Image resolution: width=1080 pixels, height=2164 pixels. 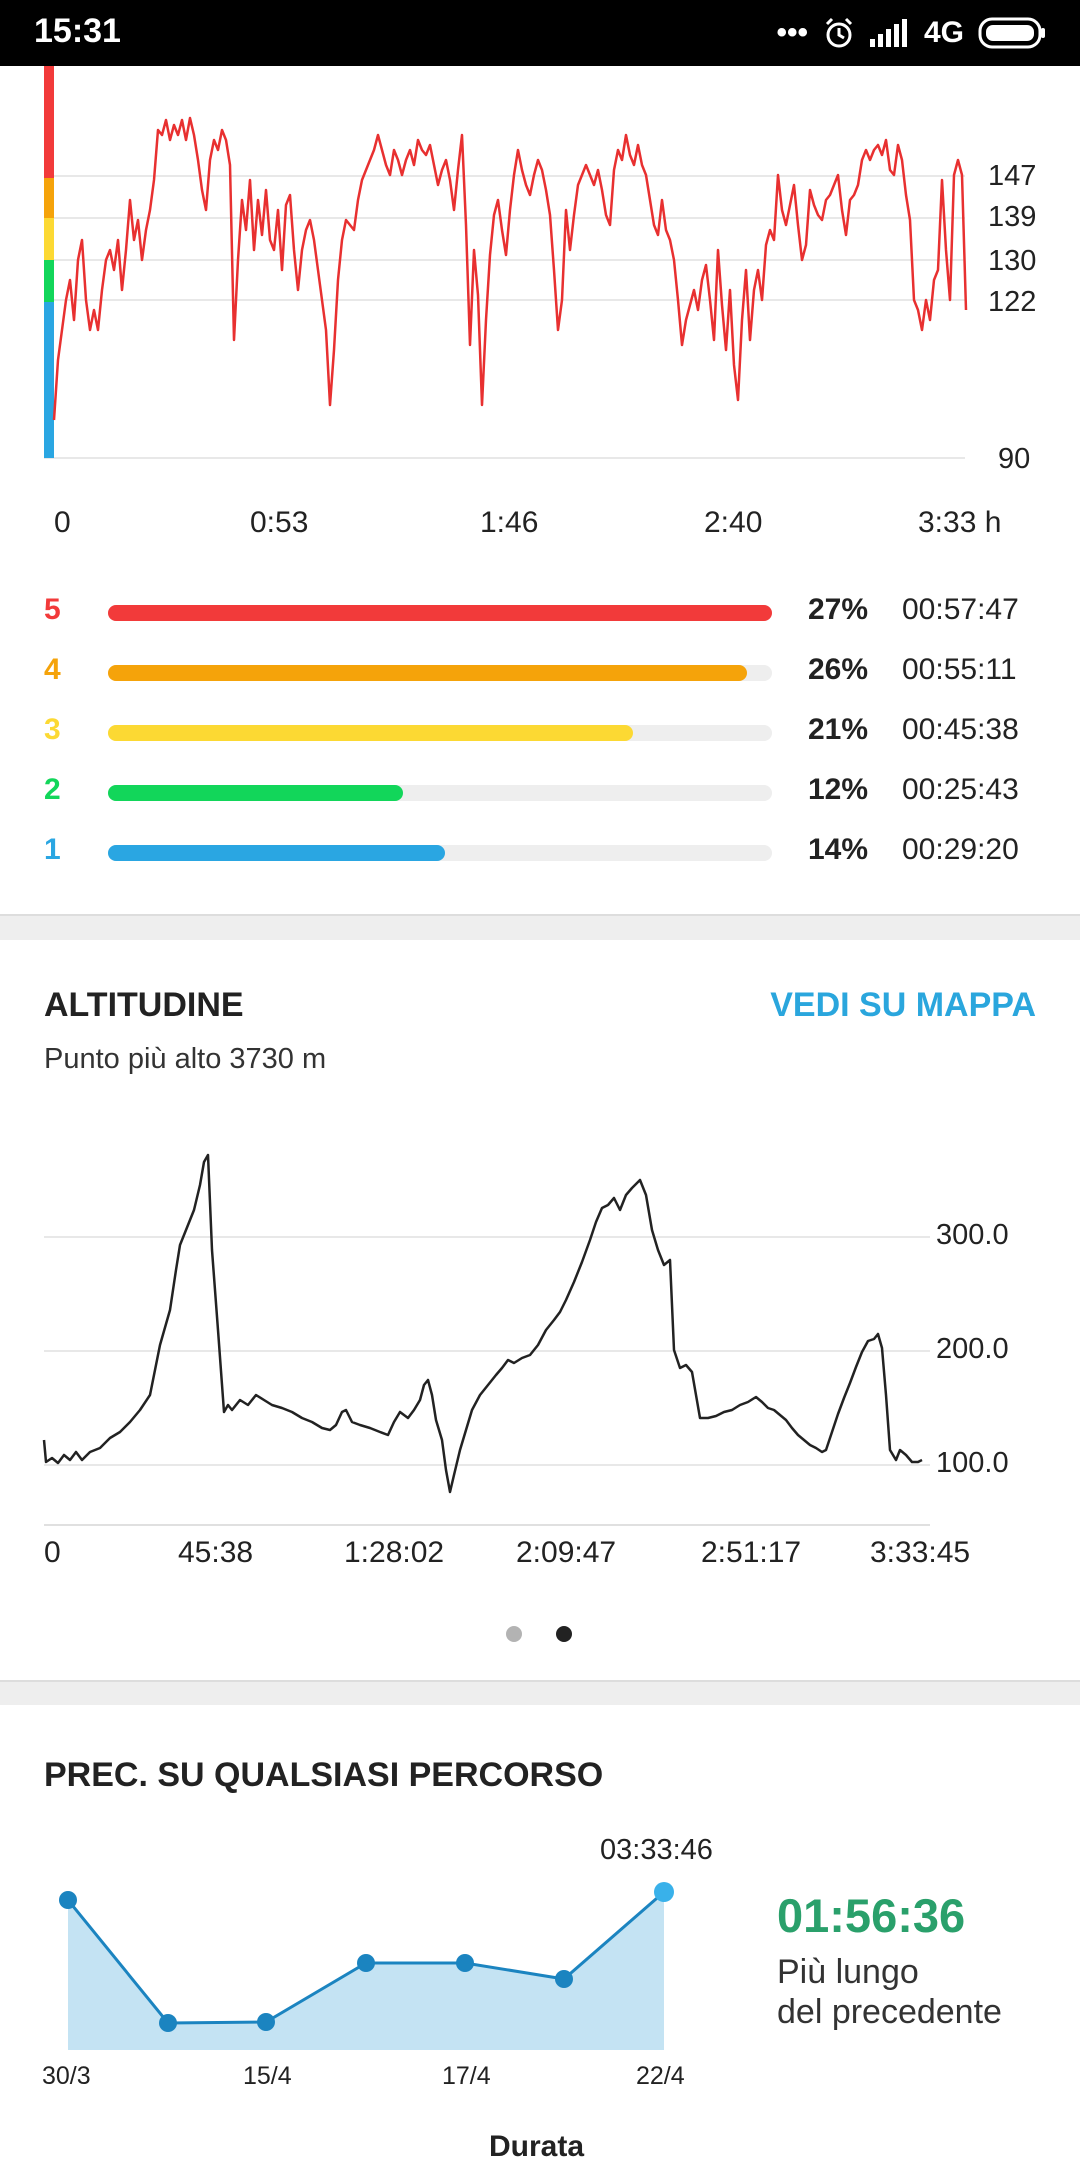 I want to click on zone-duration: 00:57:47, so click(x=960, y=609).